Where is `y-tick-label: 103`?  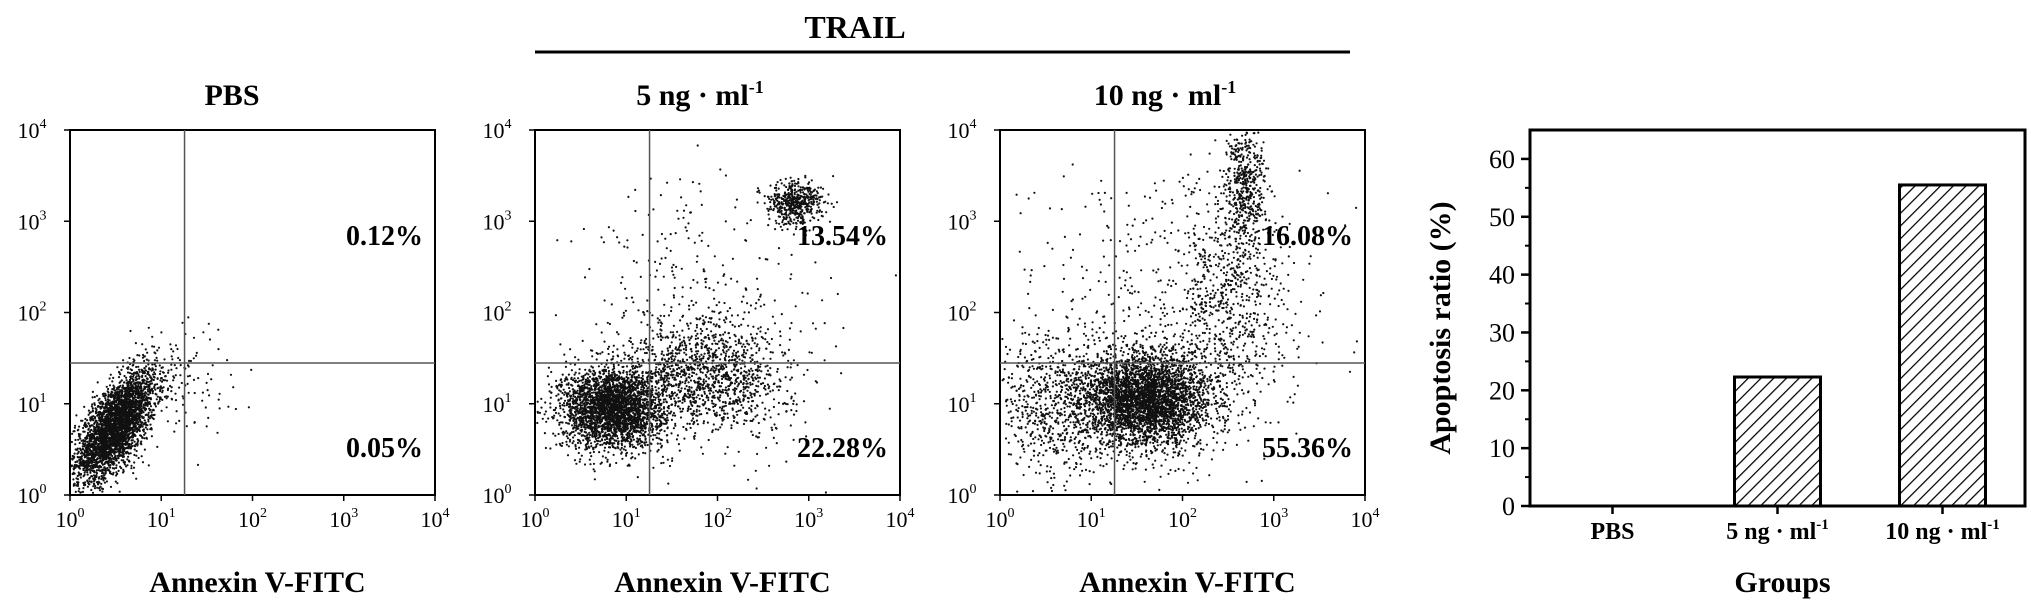 y-tick-label: 103 is located at coordinates (32, 221).